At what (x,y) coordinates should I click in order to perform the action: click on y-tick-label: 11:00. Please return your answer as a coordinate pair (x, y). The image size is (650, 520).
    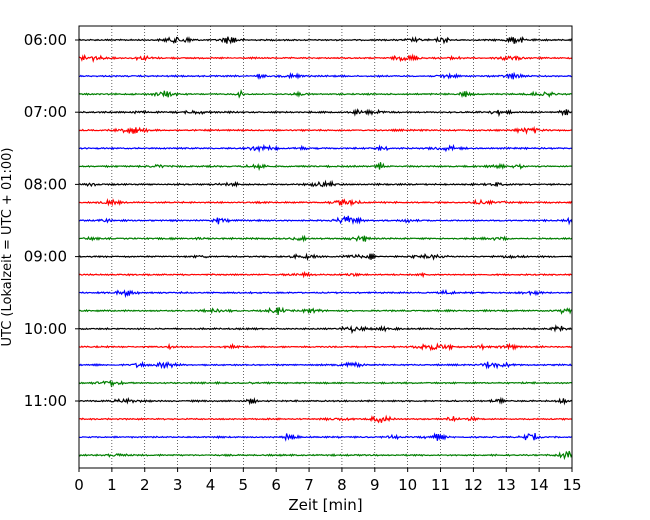
    Looking at the image, I should click on (45, 401).